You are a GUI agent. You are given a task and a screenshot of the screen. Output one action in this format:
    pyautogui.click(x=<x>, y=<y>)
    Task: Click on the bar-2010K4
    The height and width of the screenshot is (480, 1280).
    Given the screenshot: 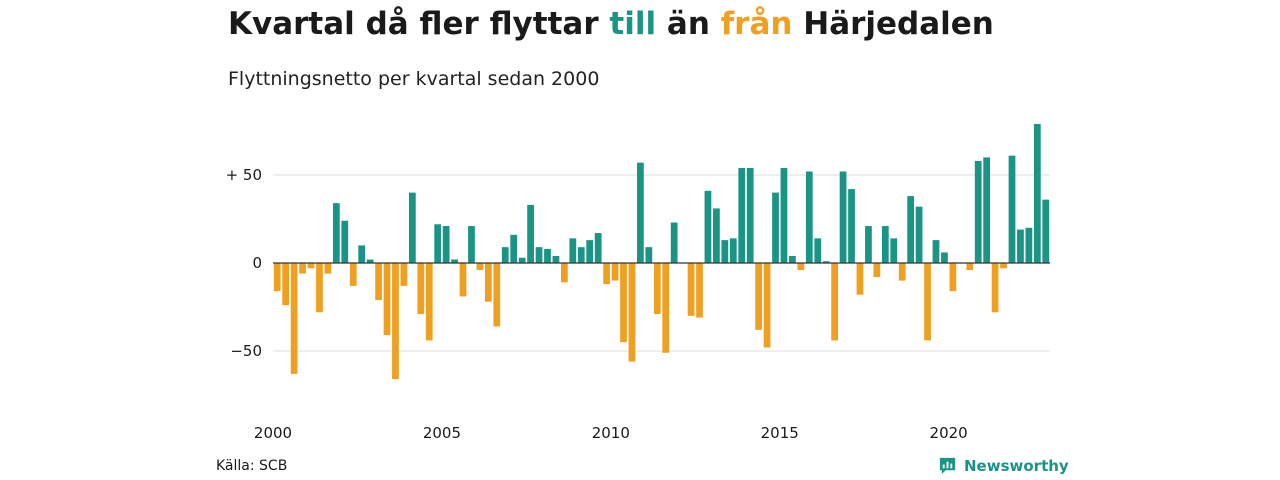 What is the action you would take?
    pyautogui.click(x=640, y=212)
    